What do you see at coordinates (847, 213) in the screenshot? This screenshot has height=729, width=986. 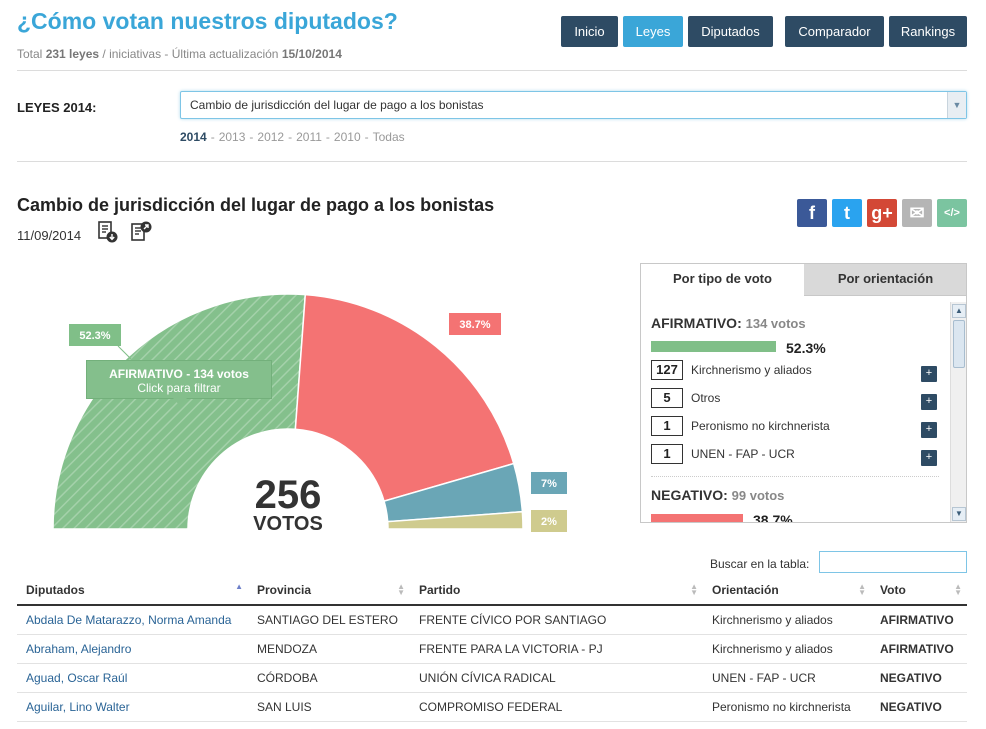 I see `twitter-icon: t` at bounding box center [847, 213].